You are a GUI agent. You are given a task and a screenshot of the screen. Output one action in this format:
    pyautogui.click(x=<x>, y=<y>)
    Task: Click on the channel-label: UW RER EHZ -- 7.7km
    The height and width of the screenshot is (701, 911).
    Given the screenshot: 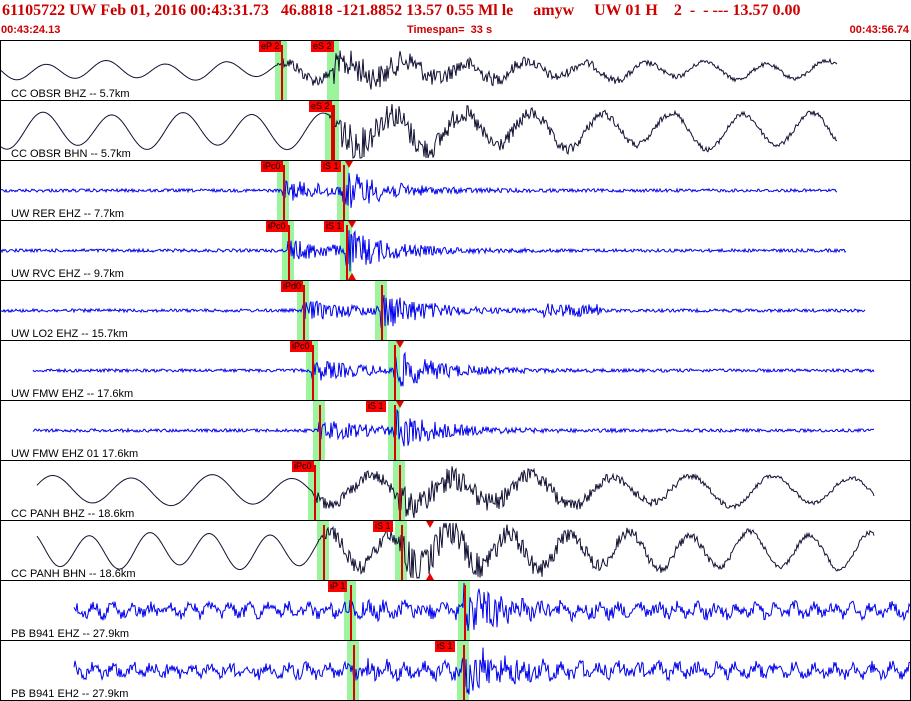 What is the action you would take?
    pyautogui.click(x=68, y=214)
    